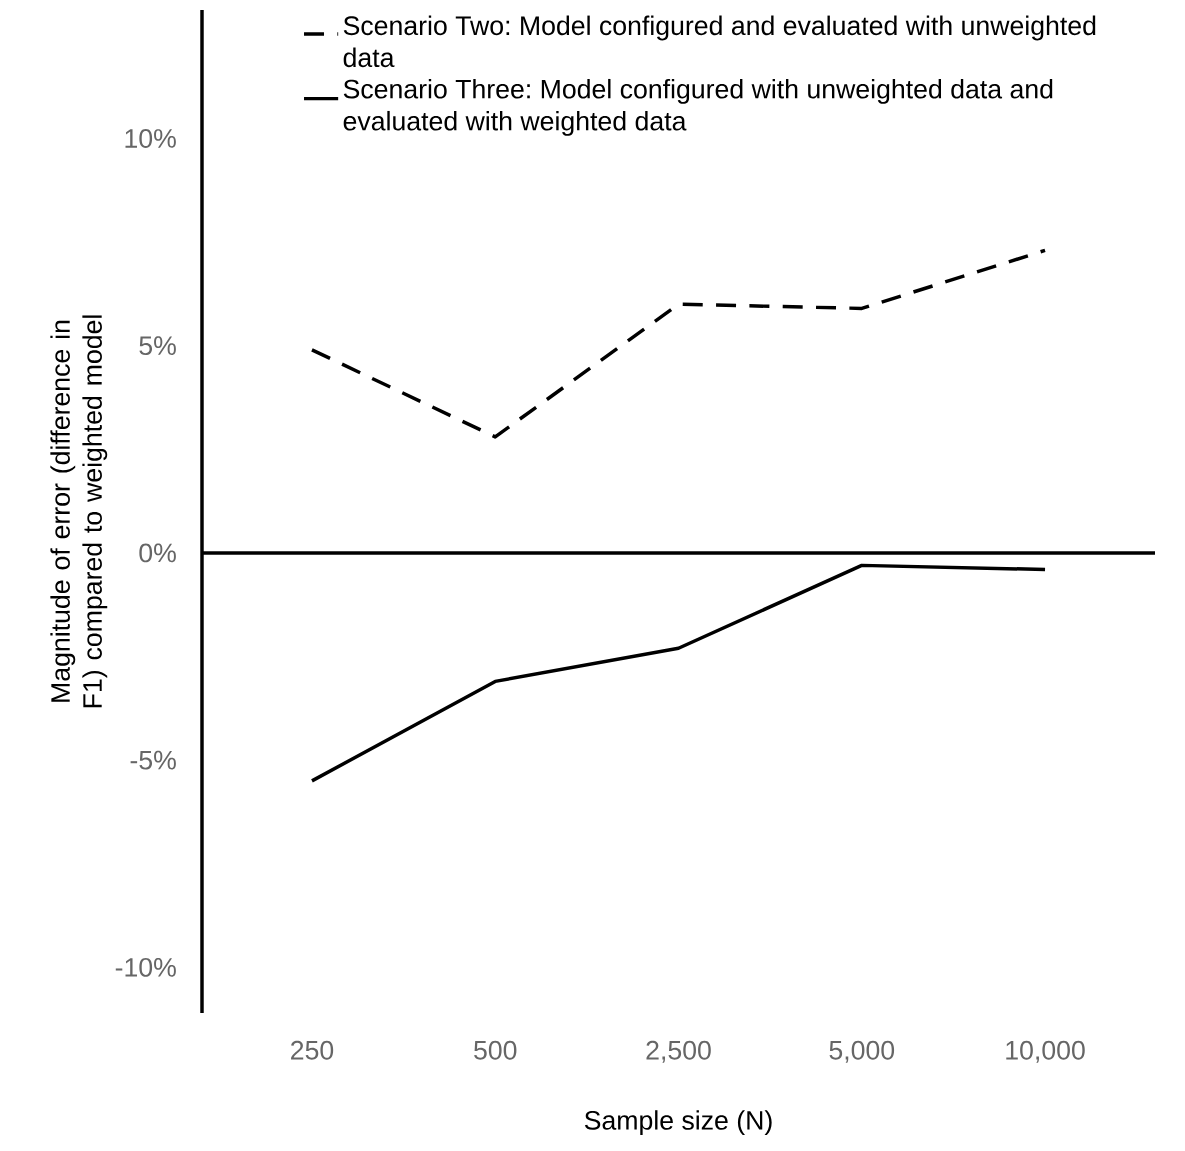 The image size is (1185, 1151). Describe the element at coordinates (157, 553) in the screenshot. I see `y-tick-label: 0%` at that location.